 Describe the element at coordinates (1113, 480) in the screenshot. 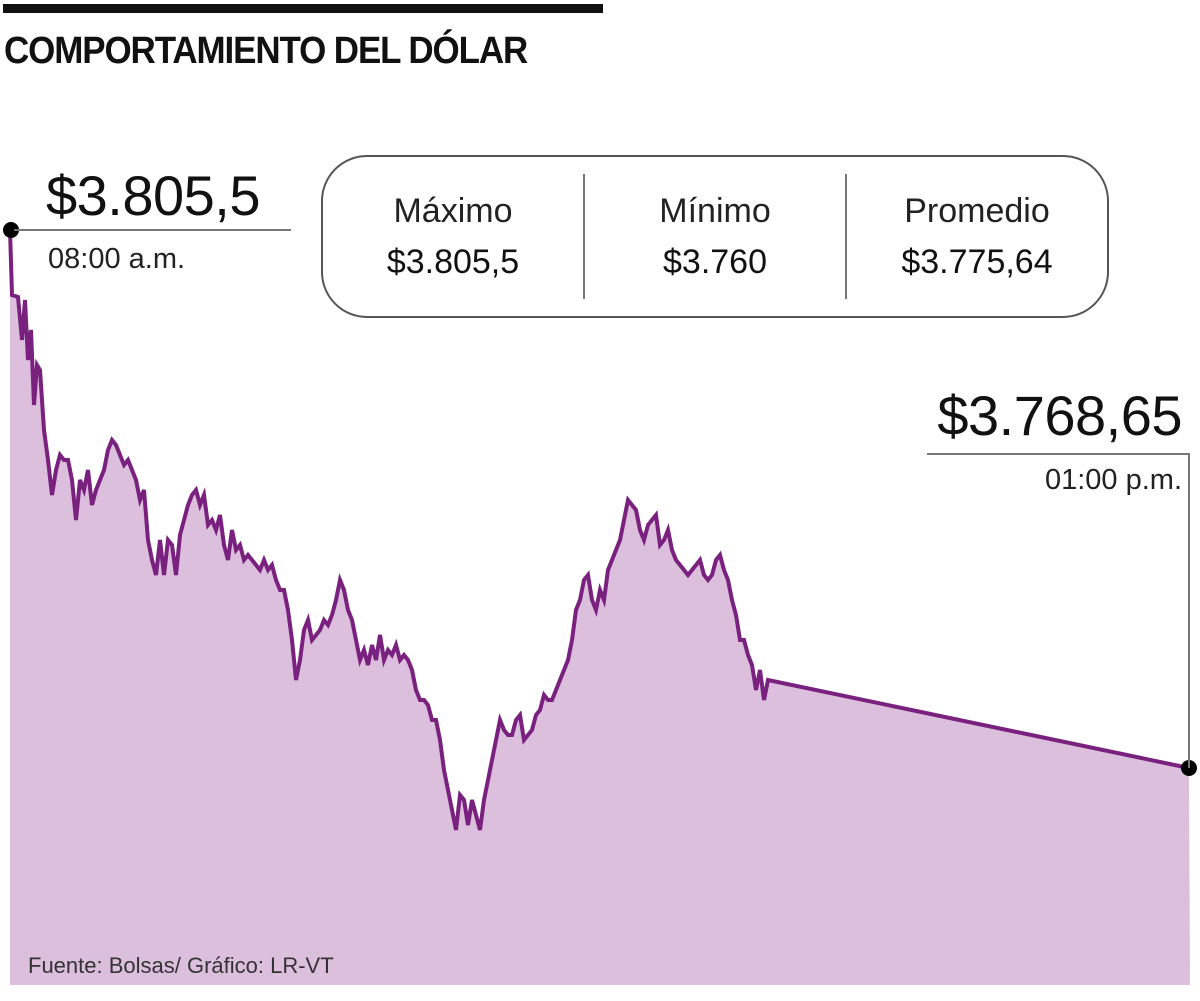

I see `end-time-label: 01:00 p.m.` at that location.